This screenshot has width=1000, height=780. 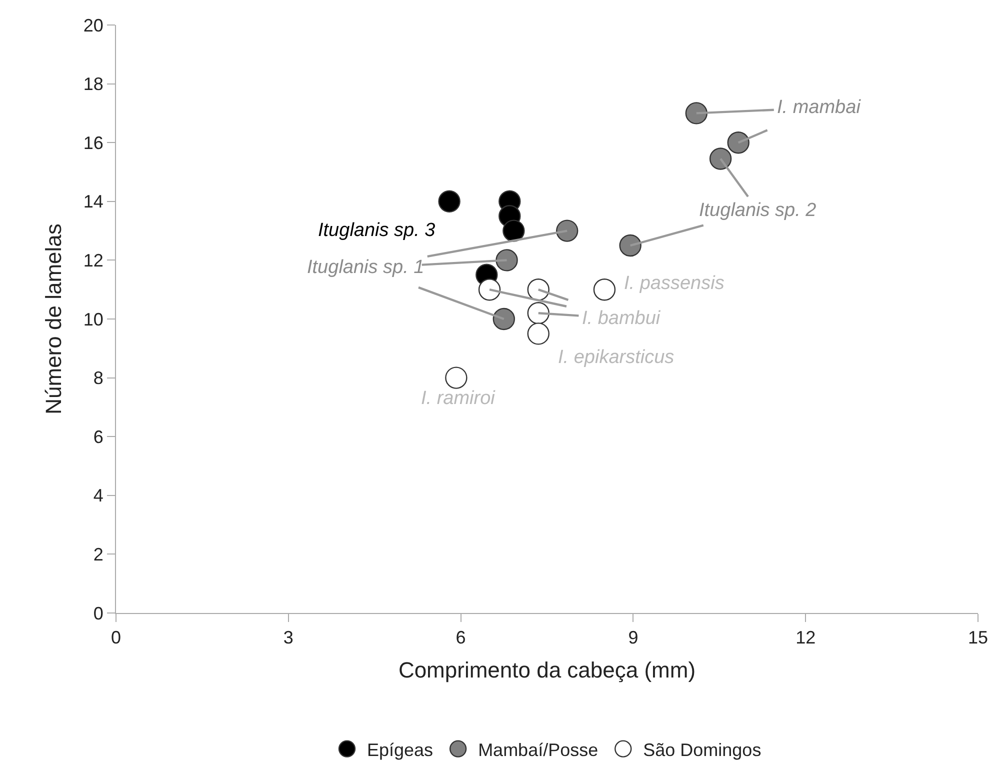 What do you see at coordinates (621, 318) in the screenshot?
I see `annotation: I. bambui` at bounding box center [621, 318].